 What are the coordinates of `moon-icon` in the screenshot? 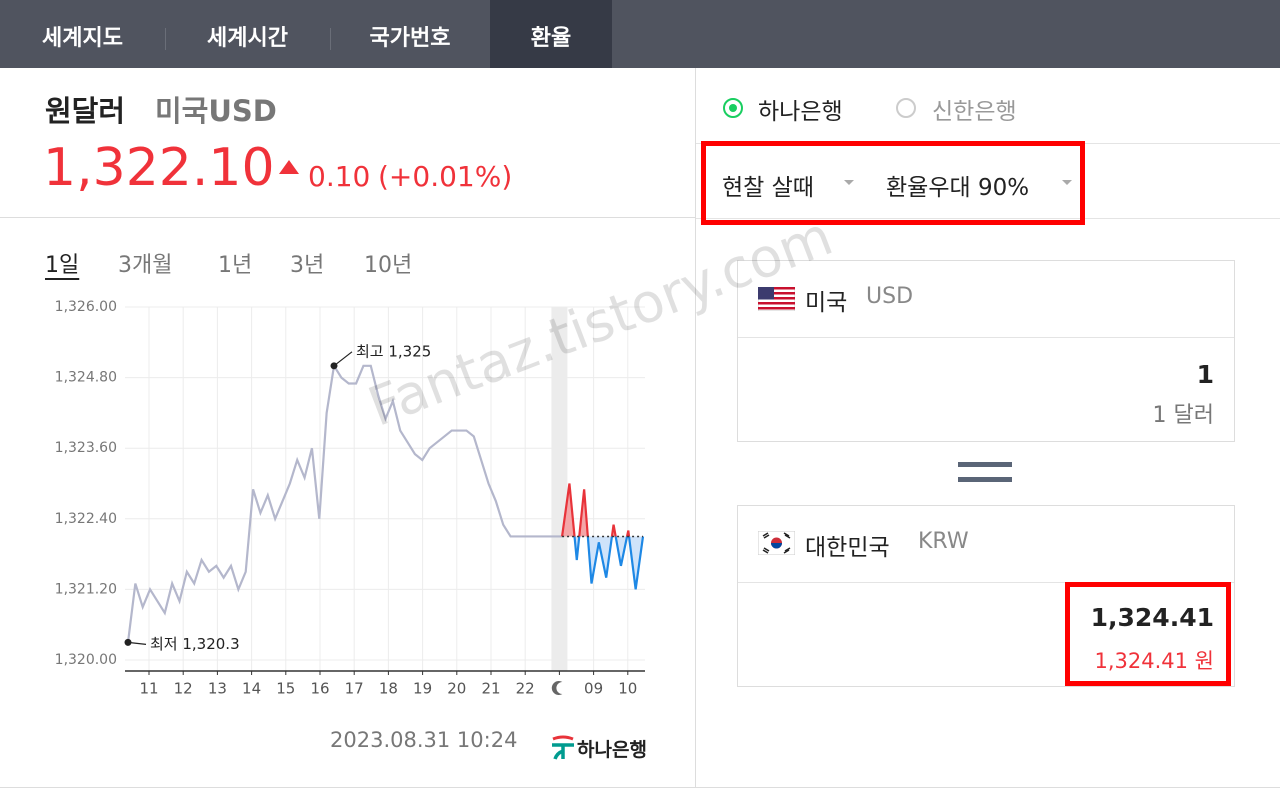 It's located at (557, 688).